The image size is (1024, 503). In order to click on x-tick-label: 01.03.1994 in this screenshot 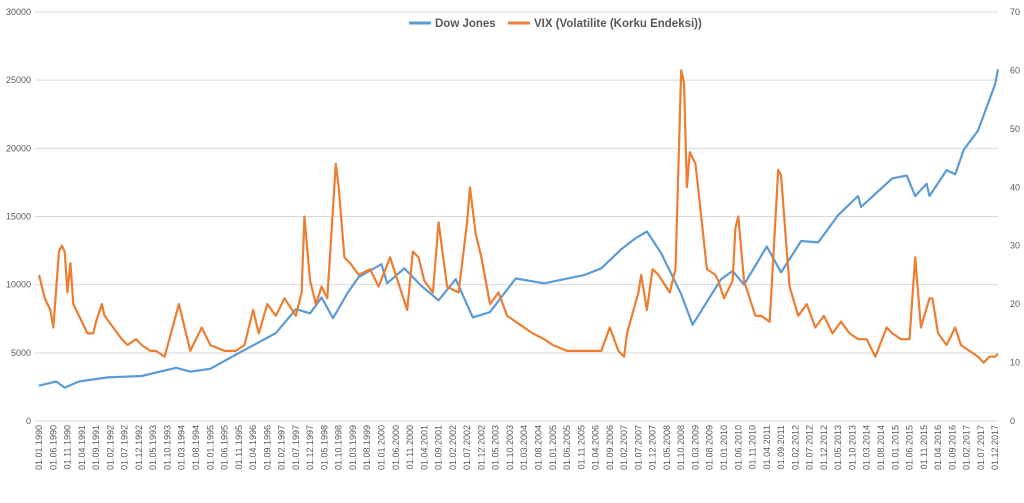, I will do `click(182, 447)`.